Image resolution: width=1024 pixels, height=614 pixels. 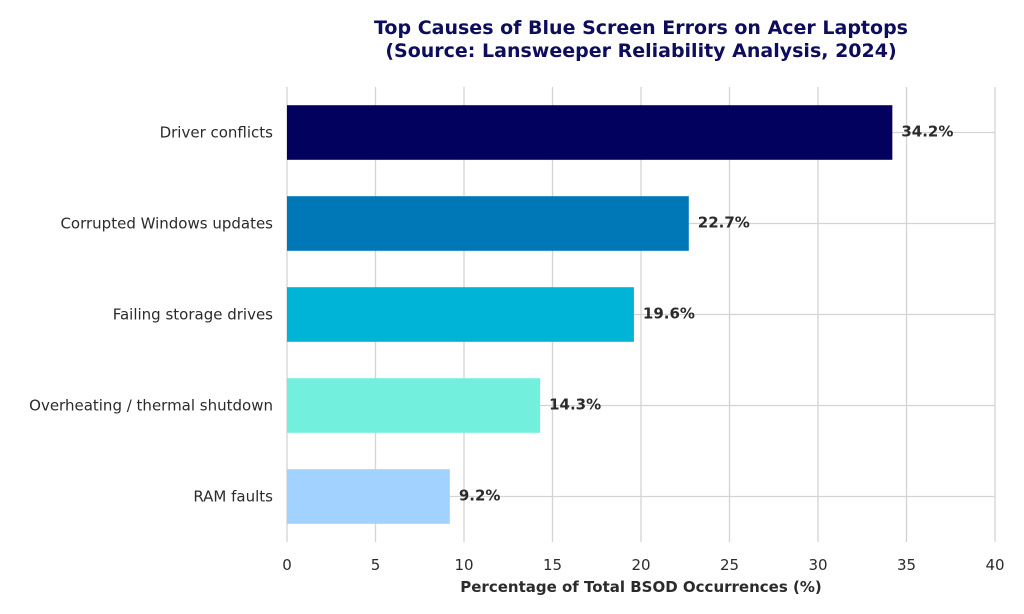 I want to click on value-label: 22.7%, so click(x=724, y=223).